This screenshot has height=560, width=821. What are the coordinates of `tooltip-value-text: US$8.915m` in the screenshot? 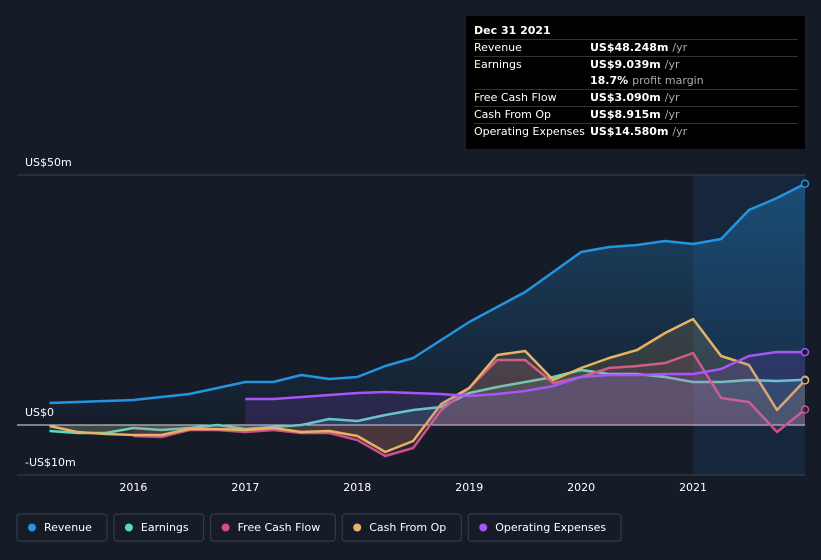 It's located at (625, 114).